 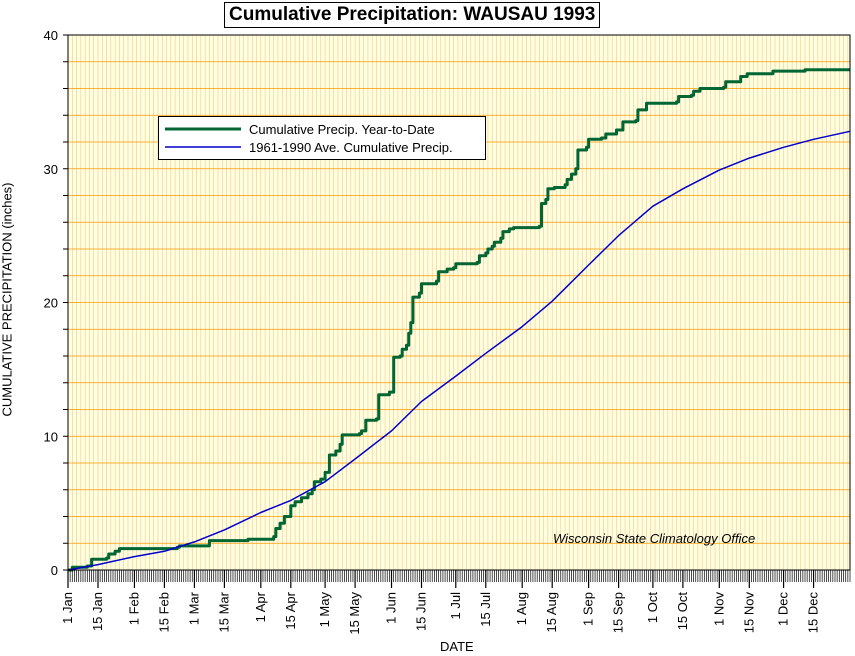 What do you see at coordinates (51, 303) in the screenshot?
I see `y-tick-label: 20` at bounding box center [51, 303].